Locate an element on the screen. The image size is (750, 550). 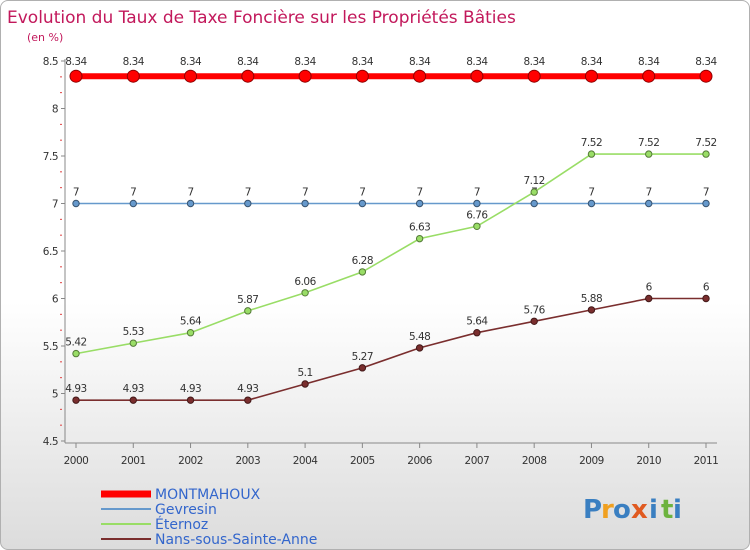
data-label: 5.27 is located at coordinates (362, 357).